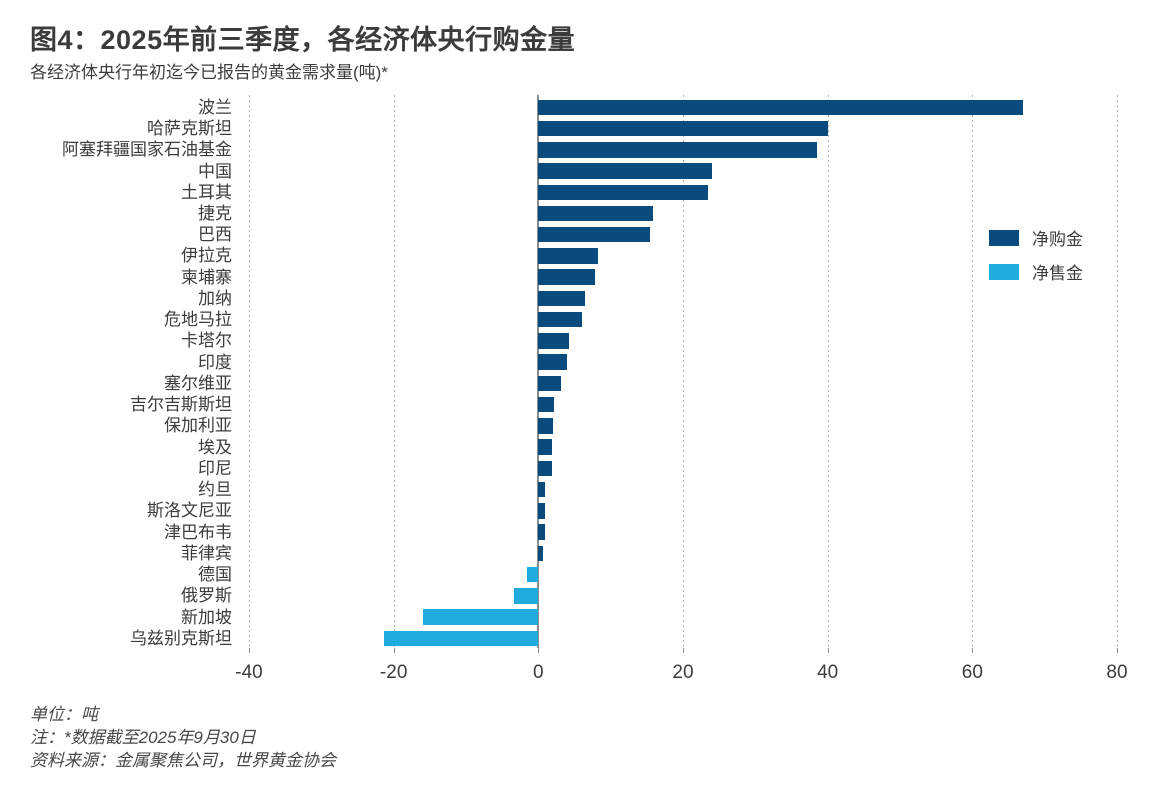 The image size is (1170, 806). Describe the element at coordinates (1057, 239) in the screenshot. I see `legend-label: 净购金` at that location.